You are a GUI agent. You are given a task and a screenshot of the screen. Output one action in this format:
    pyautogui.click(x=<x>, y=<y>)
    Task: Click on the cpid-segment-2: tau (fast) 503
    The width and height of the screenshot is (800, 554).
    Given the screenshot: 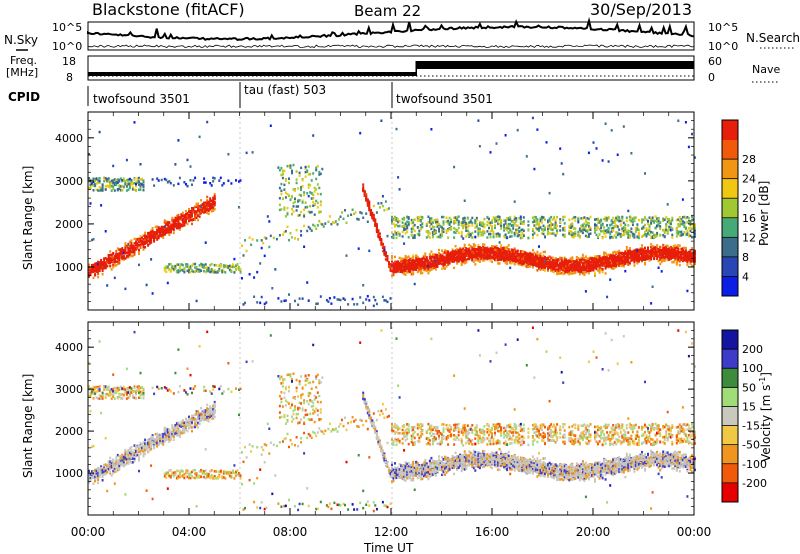 What is the action you would take?
    pyautogui.click(x=285, y=90)
    